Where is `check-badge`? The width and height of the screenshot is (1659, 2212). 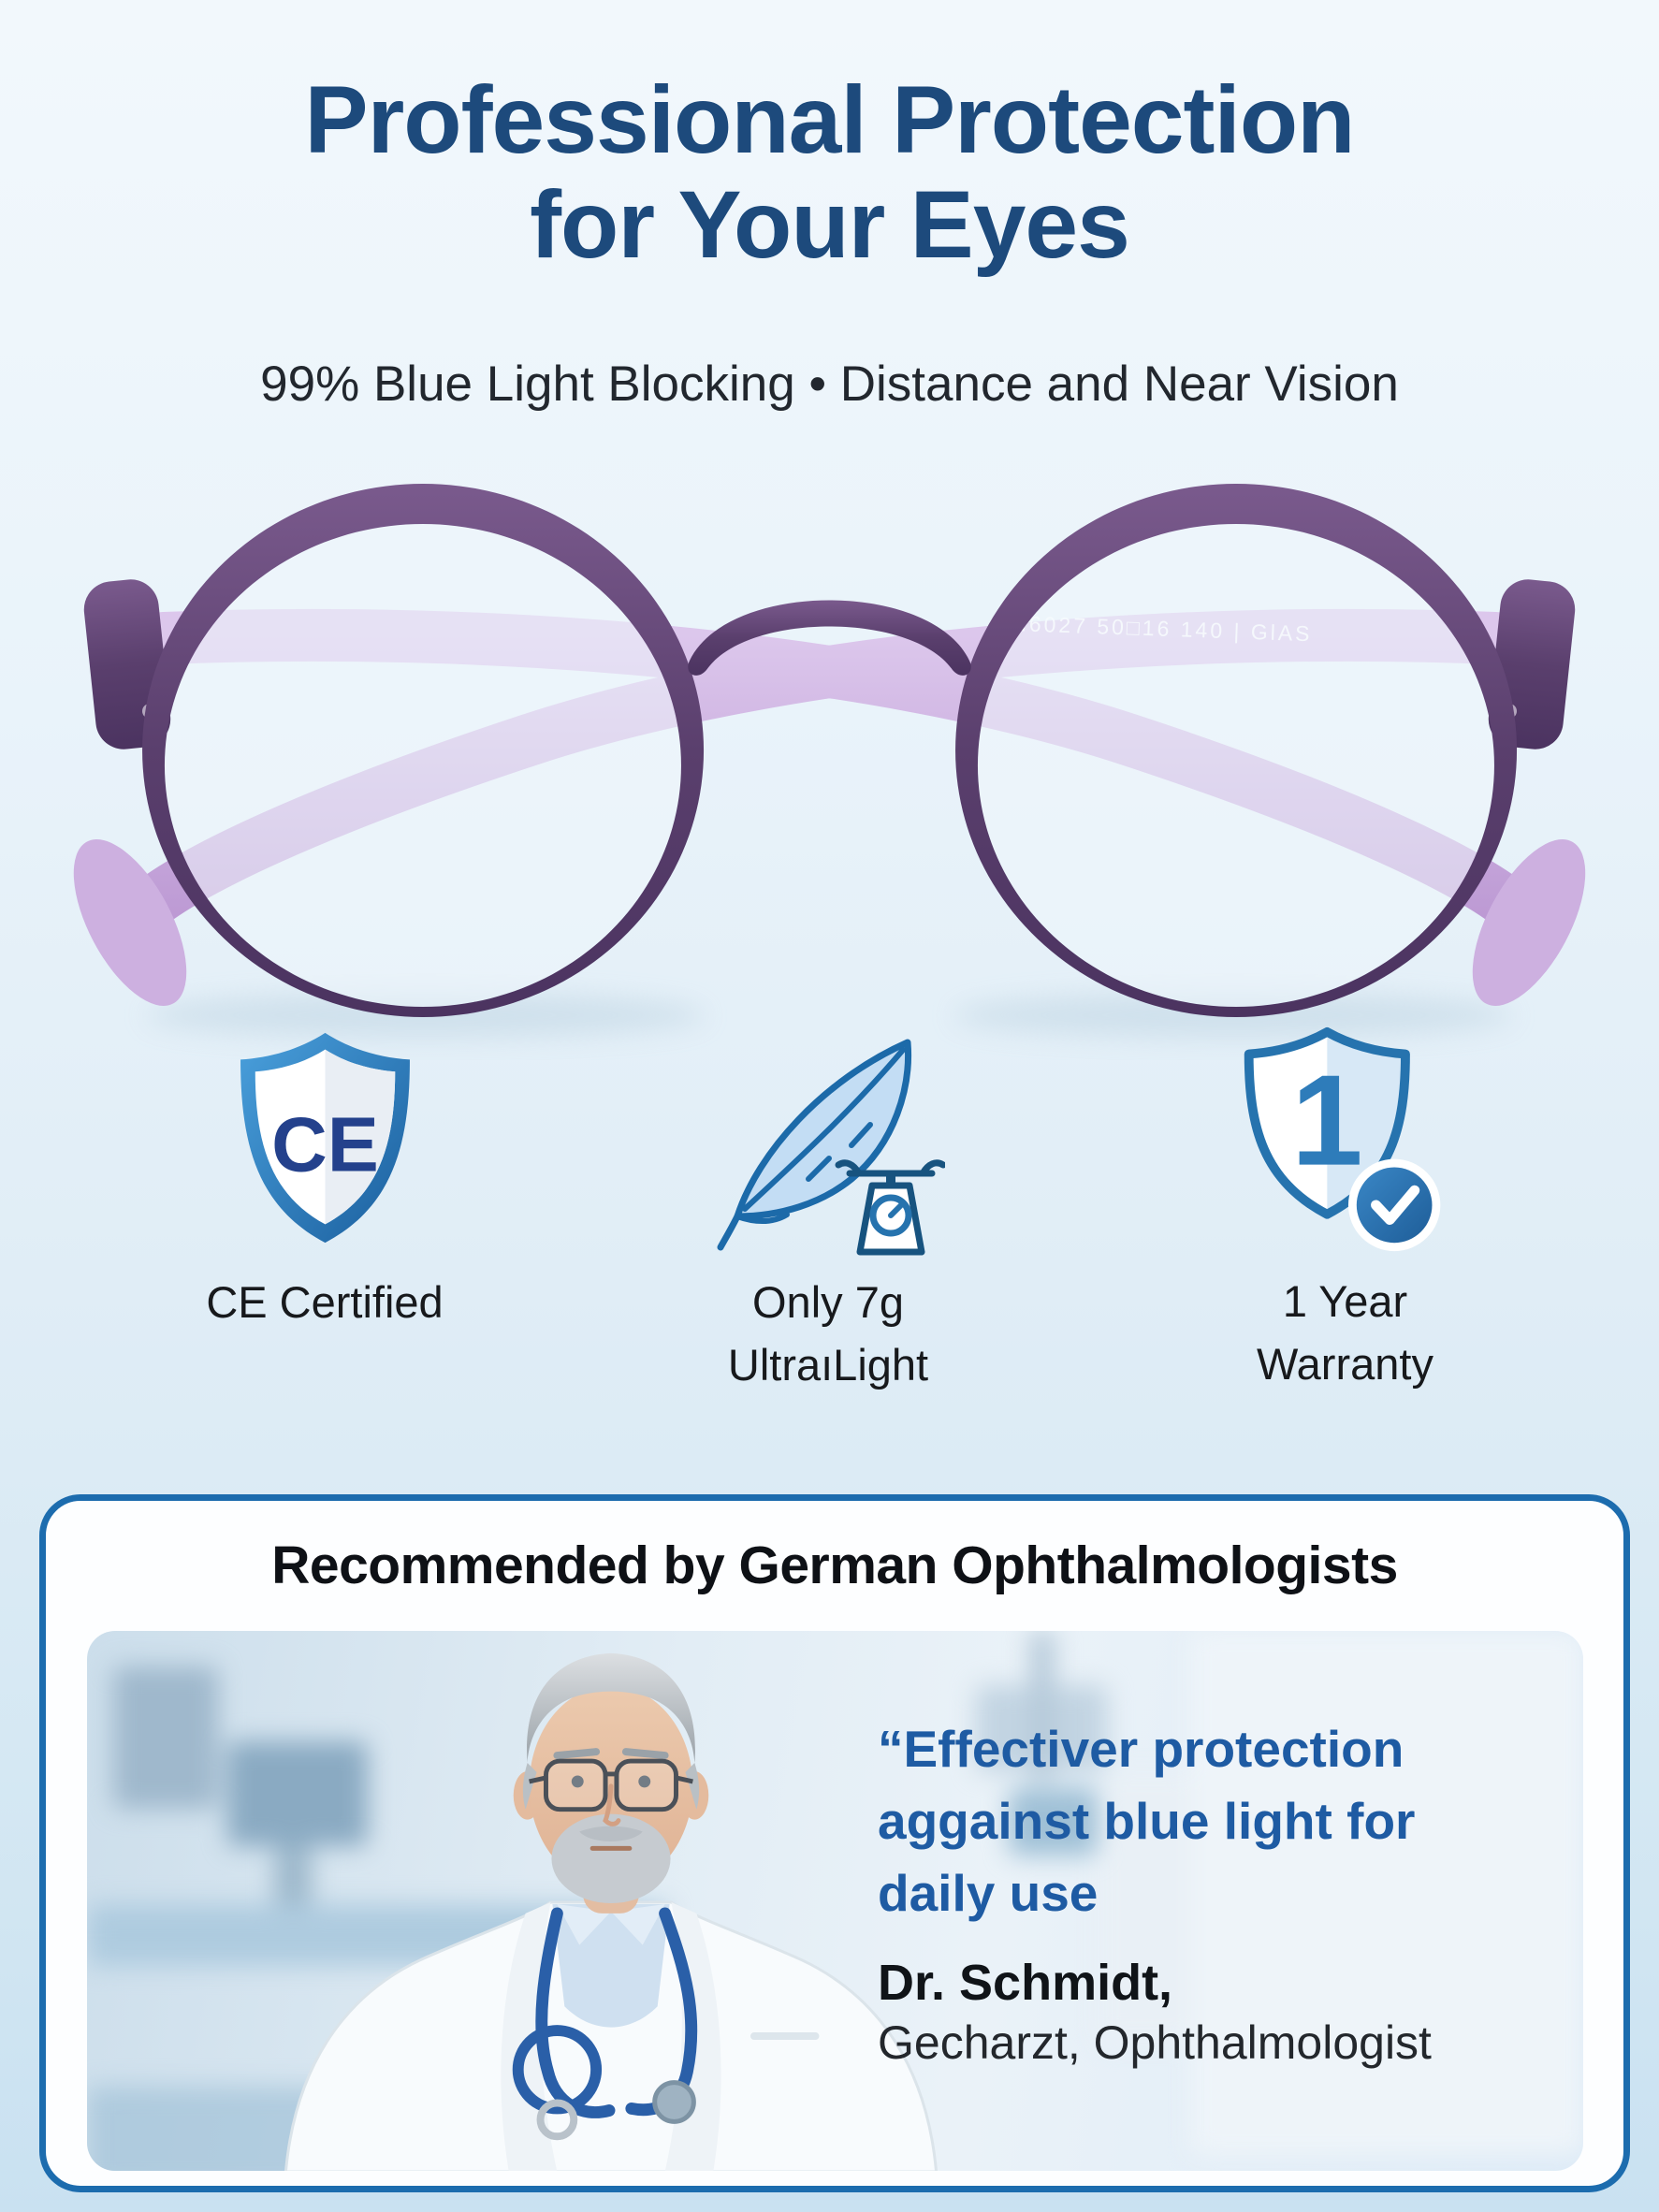
check-badge is located at coordinates (1394, 1205).